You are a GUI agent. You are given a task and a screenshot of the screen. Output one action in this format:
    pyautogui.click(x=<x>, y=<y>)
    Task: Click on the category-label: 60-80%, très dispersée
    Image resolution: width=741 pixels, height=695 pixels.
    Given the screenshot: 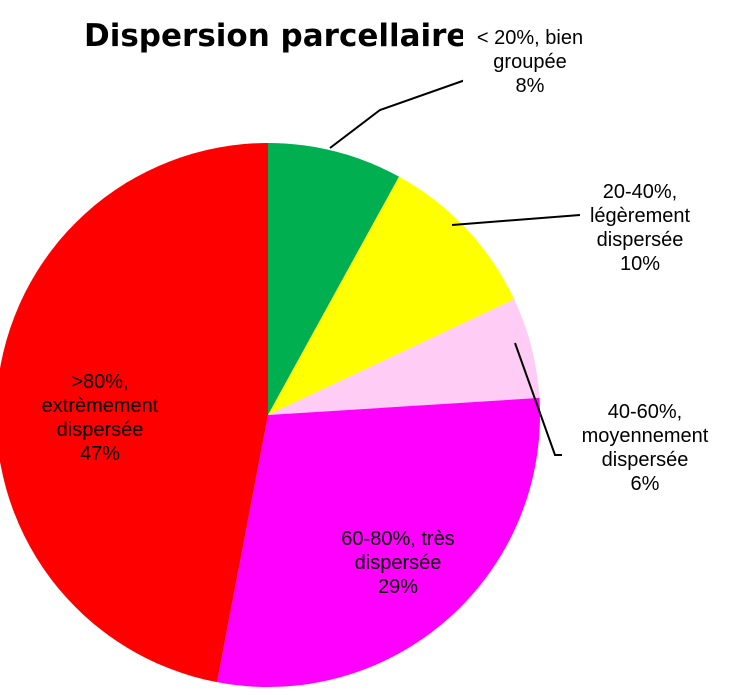 What is the action you would take?
    pyautogui.click(x=398, y=551)
    